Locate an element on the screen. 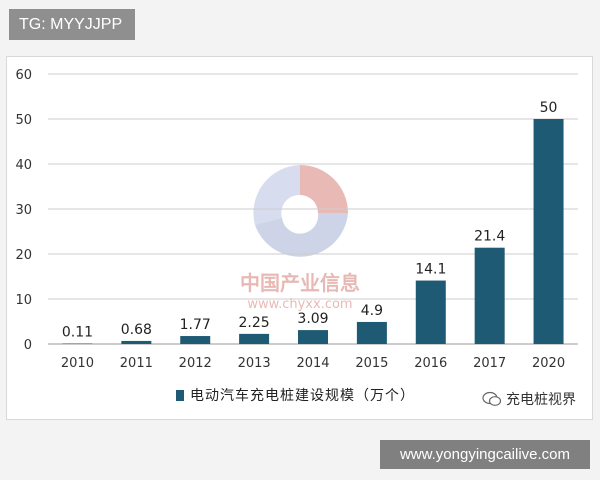 The width and height of the screenshot is (600, 480). wechat-source: 充电桩视界 is located at coordinates (529, 399).